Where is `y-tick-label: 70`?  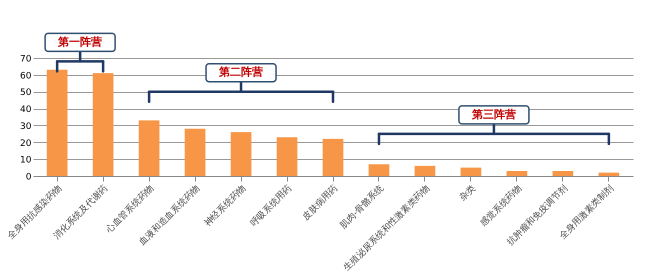 y-tick-label: 70 is located at coordinates (26, 59).